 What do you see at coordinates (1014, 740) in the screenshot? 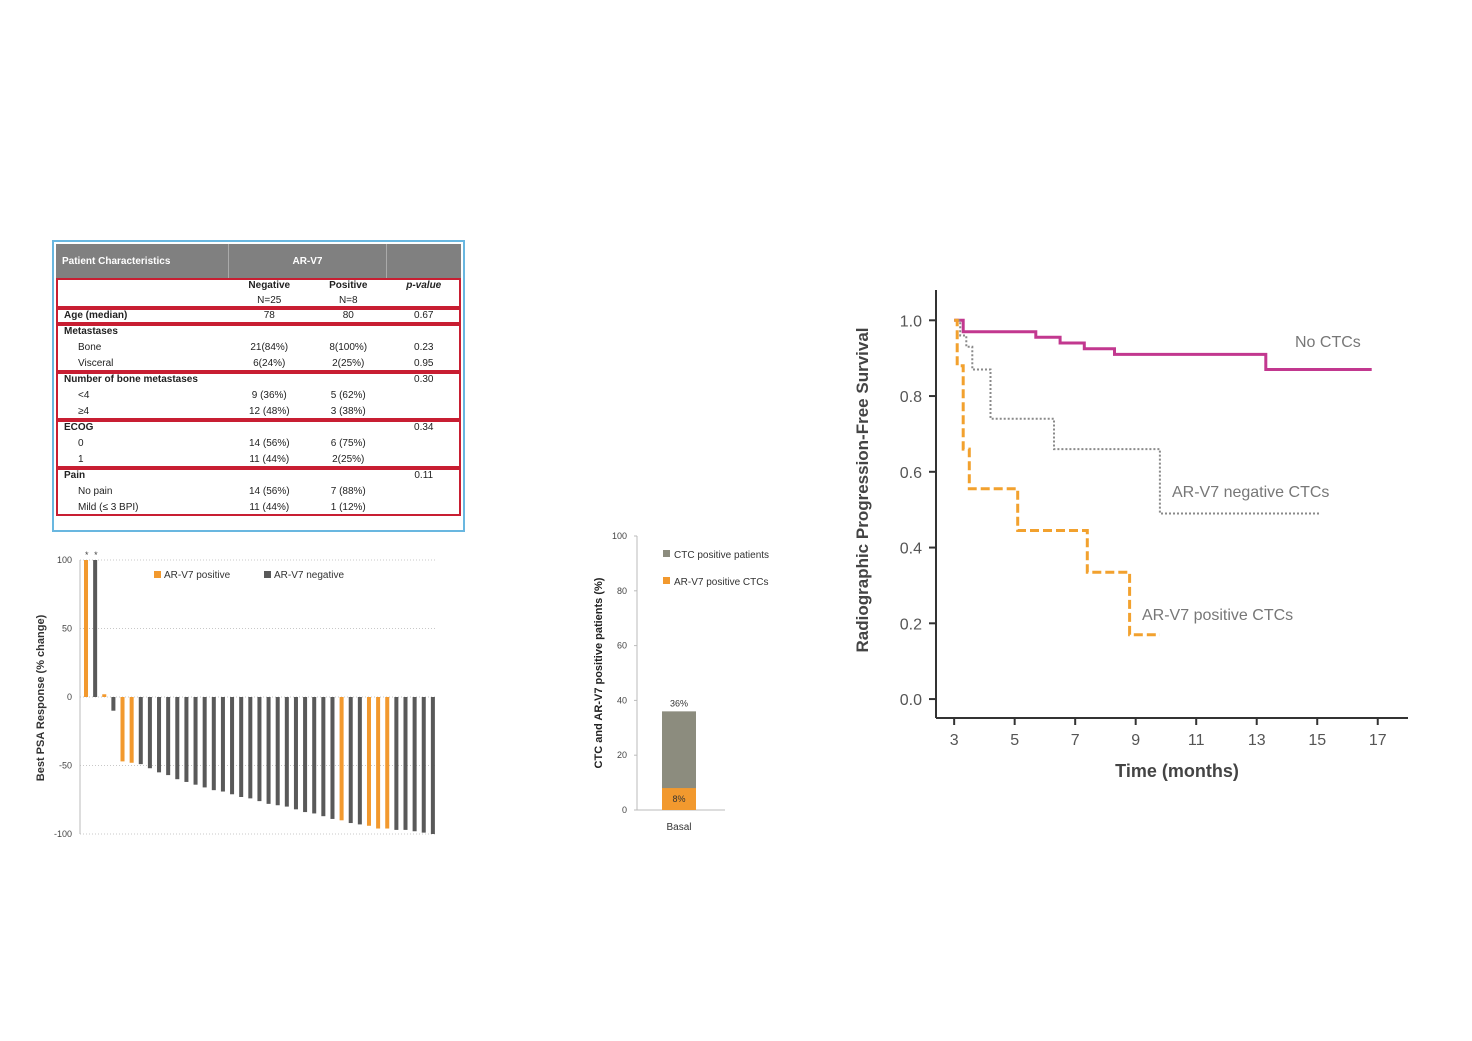
I see `x-tick-label: 5` at bounding box center [1014, 740].